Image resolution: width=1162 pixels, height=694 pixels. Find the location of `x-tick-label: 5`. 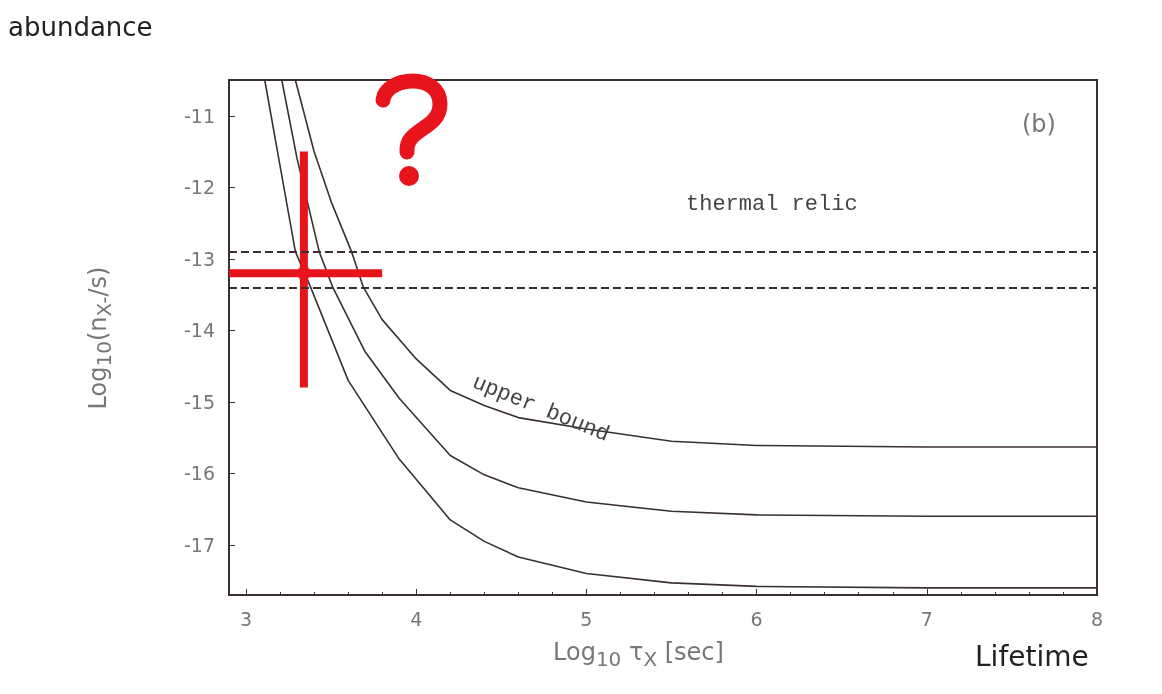

x-tick-label: 5 is located at coordinates (586, 618).